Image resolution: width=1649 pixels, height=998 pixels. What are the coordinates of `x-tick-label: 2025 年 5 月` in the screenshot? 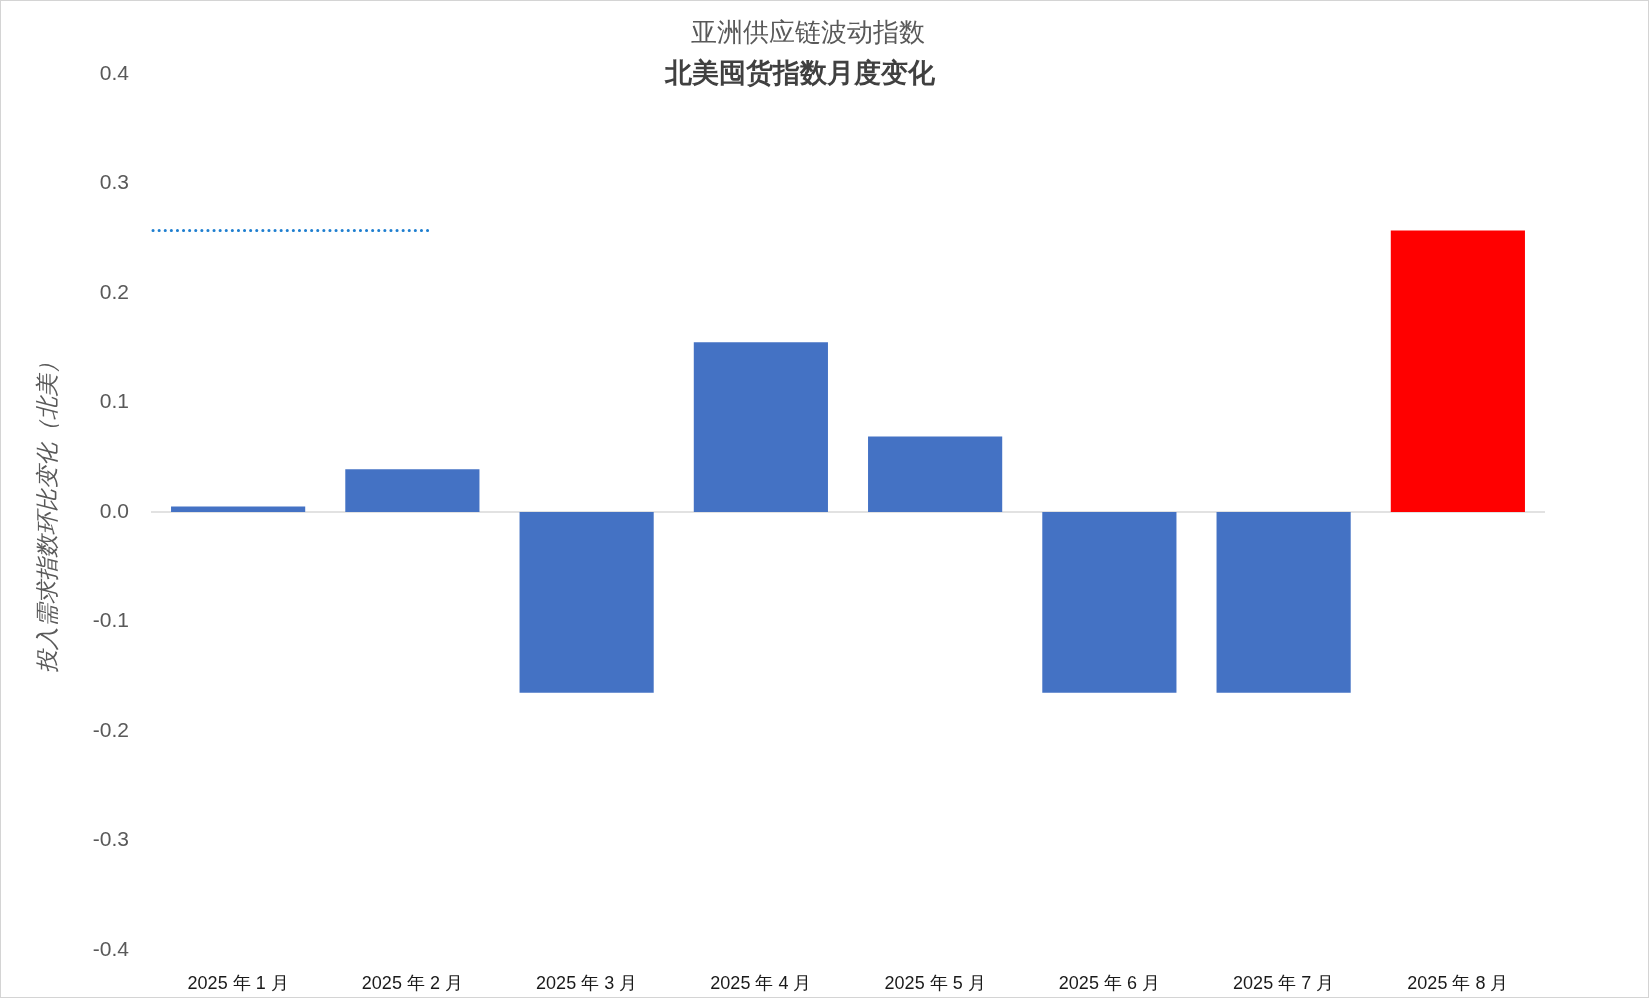 It's located at (935, 982).